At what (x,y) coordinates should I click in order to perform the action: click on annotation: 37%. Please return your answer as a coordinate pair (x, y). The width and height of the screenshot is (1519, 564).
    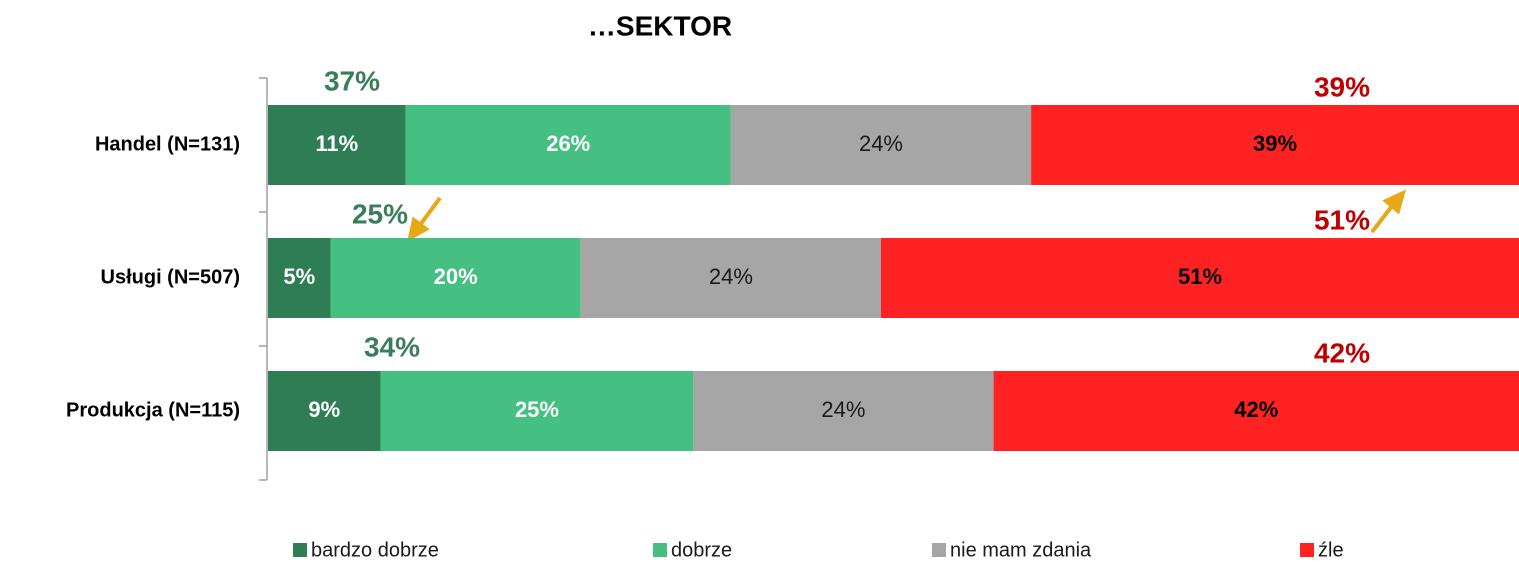
    Looking at the image, I should click on (352, 80).